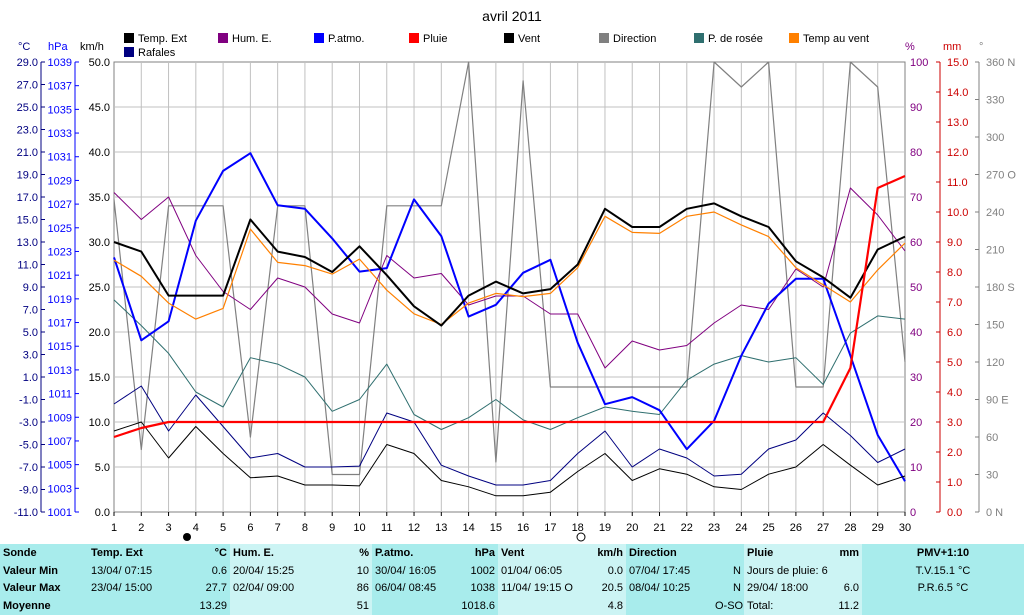 This screenshot has height=615, width=1024. Describe the element at coordinates (99, 378) in the screenshot. I see `axis-tick-kmh: 15.0` at that location.